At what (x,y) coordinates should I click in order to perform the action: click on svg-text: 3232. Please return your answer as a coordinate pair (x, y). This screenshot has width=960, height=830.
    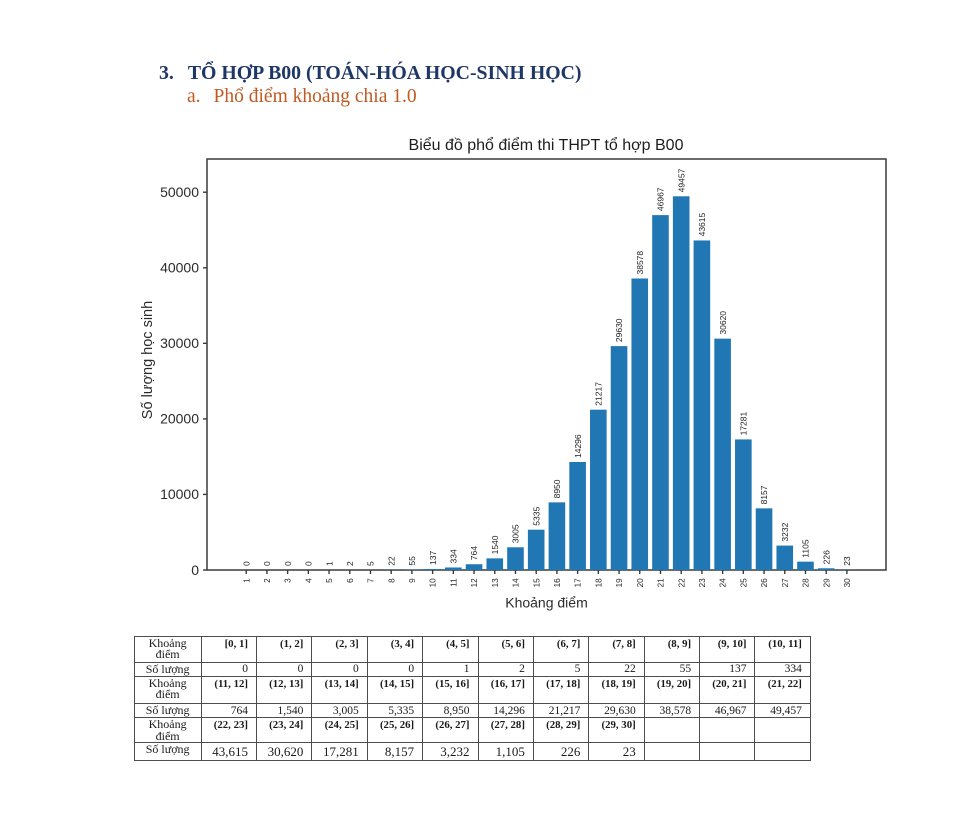
    Looking at the image, I should click on (785, 531).